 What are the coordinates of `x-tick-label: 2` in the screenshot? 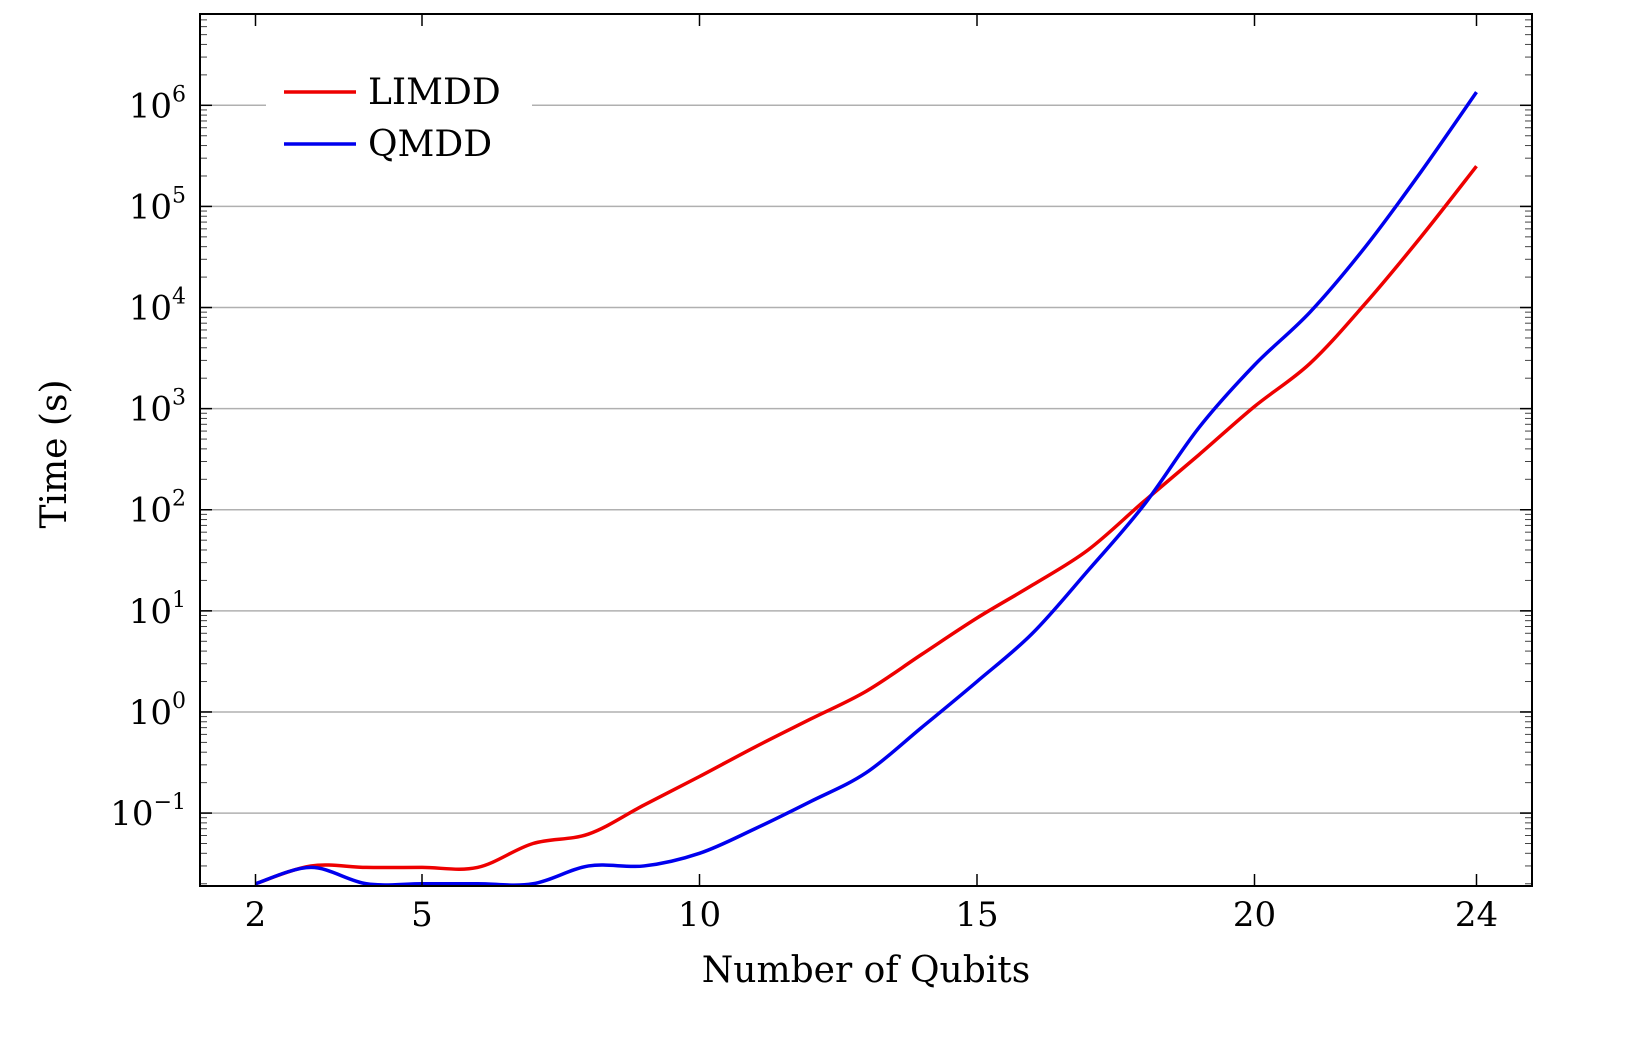 It's located at (256, 915).